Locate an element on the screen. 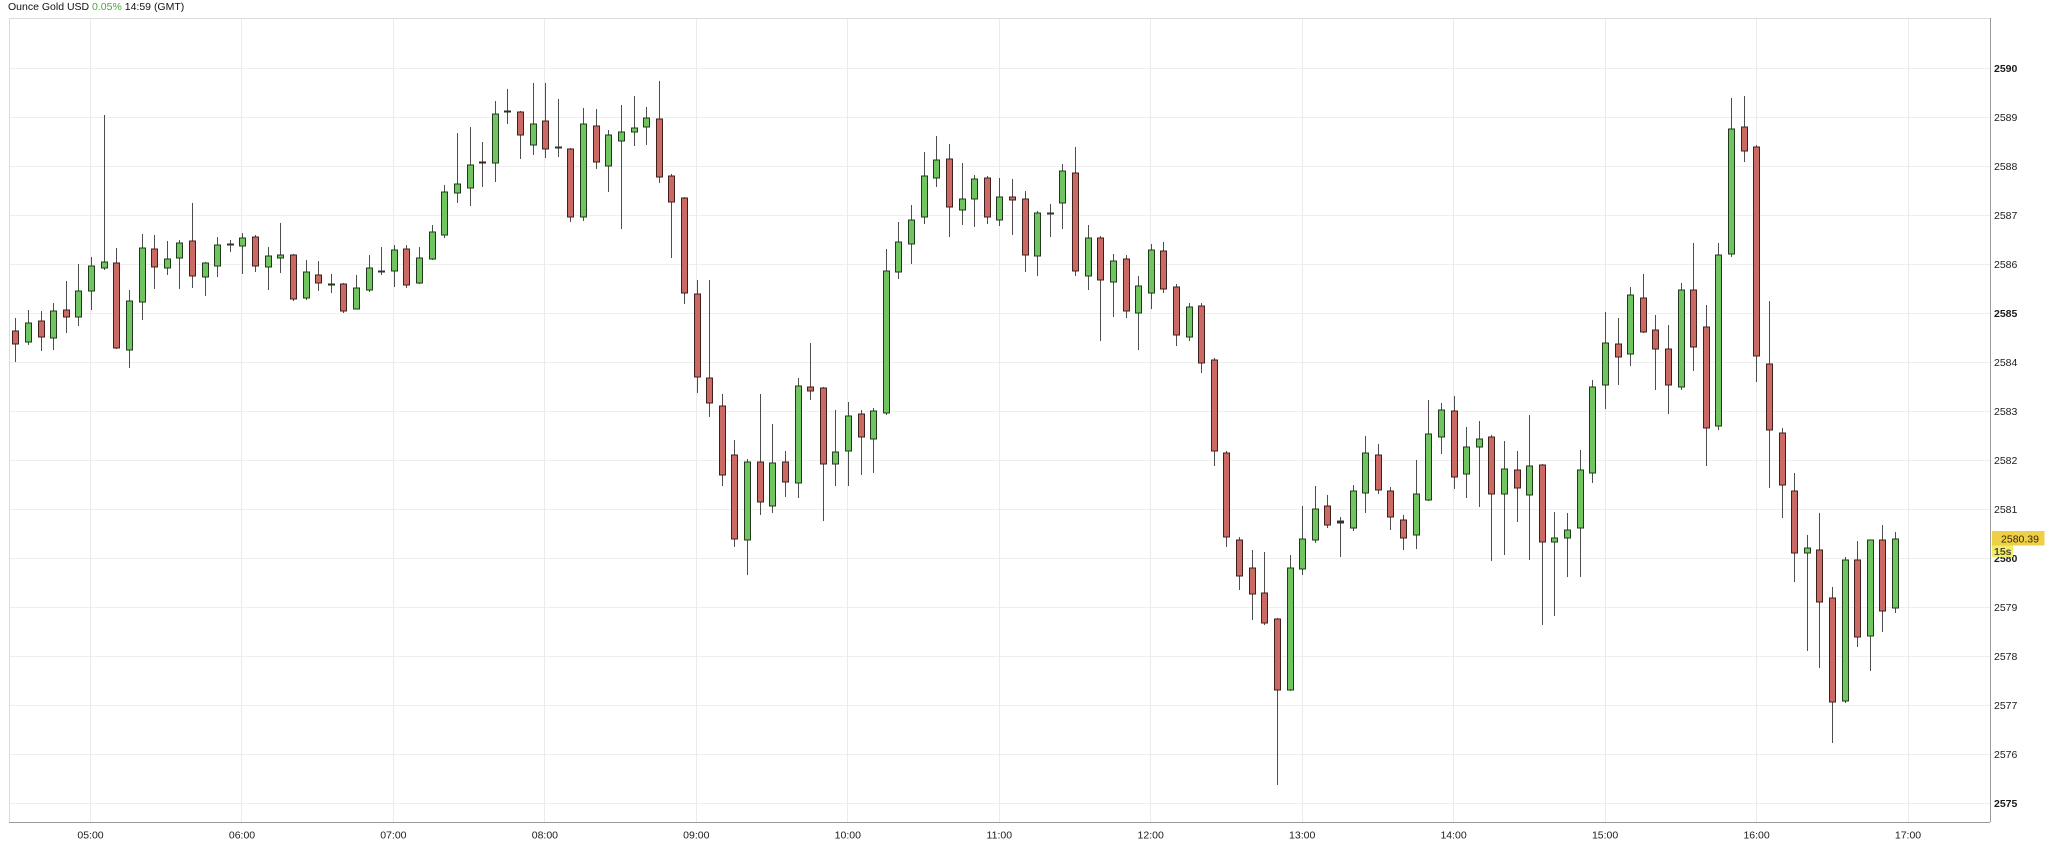  svg-text: 10:00 is located at coordinates (848, 835).